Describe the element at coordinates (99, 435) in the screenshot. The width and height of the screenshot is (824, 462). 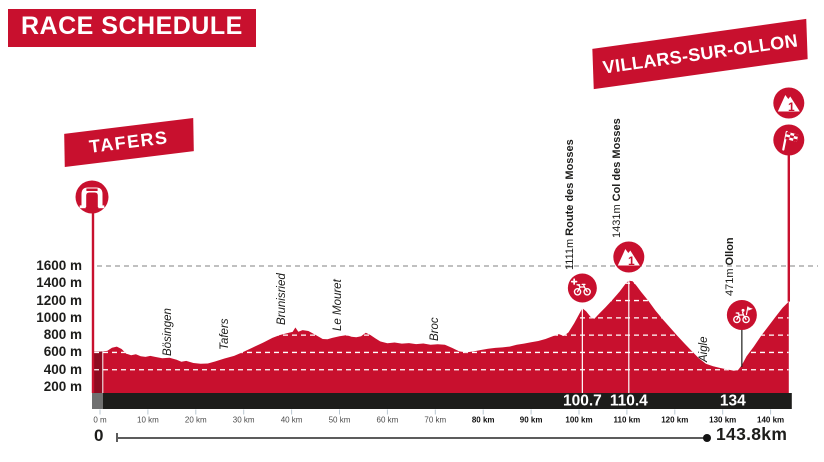
I see `scale-start-label: 0` at that location.